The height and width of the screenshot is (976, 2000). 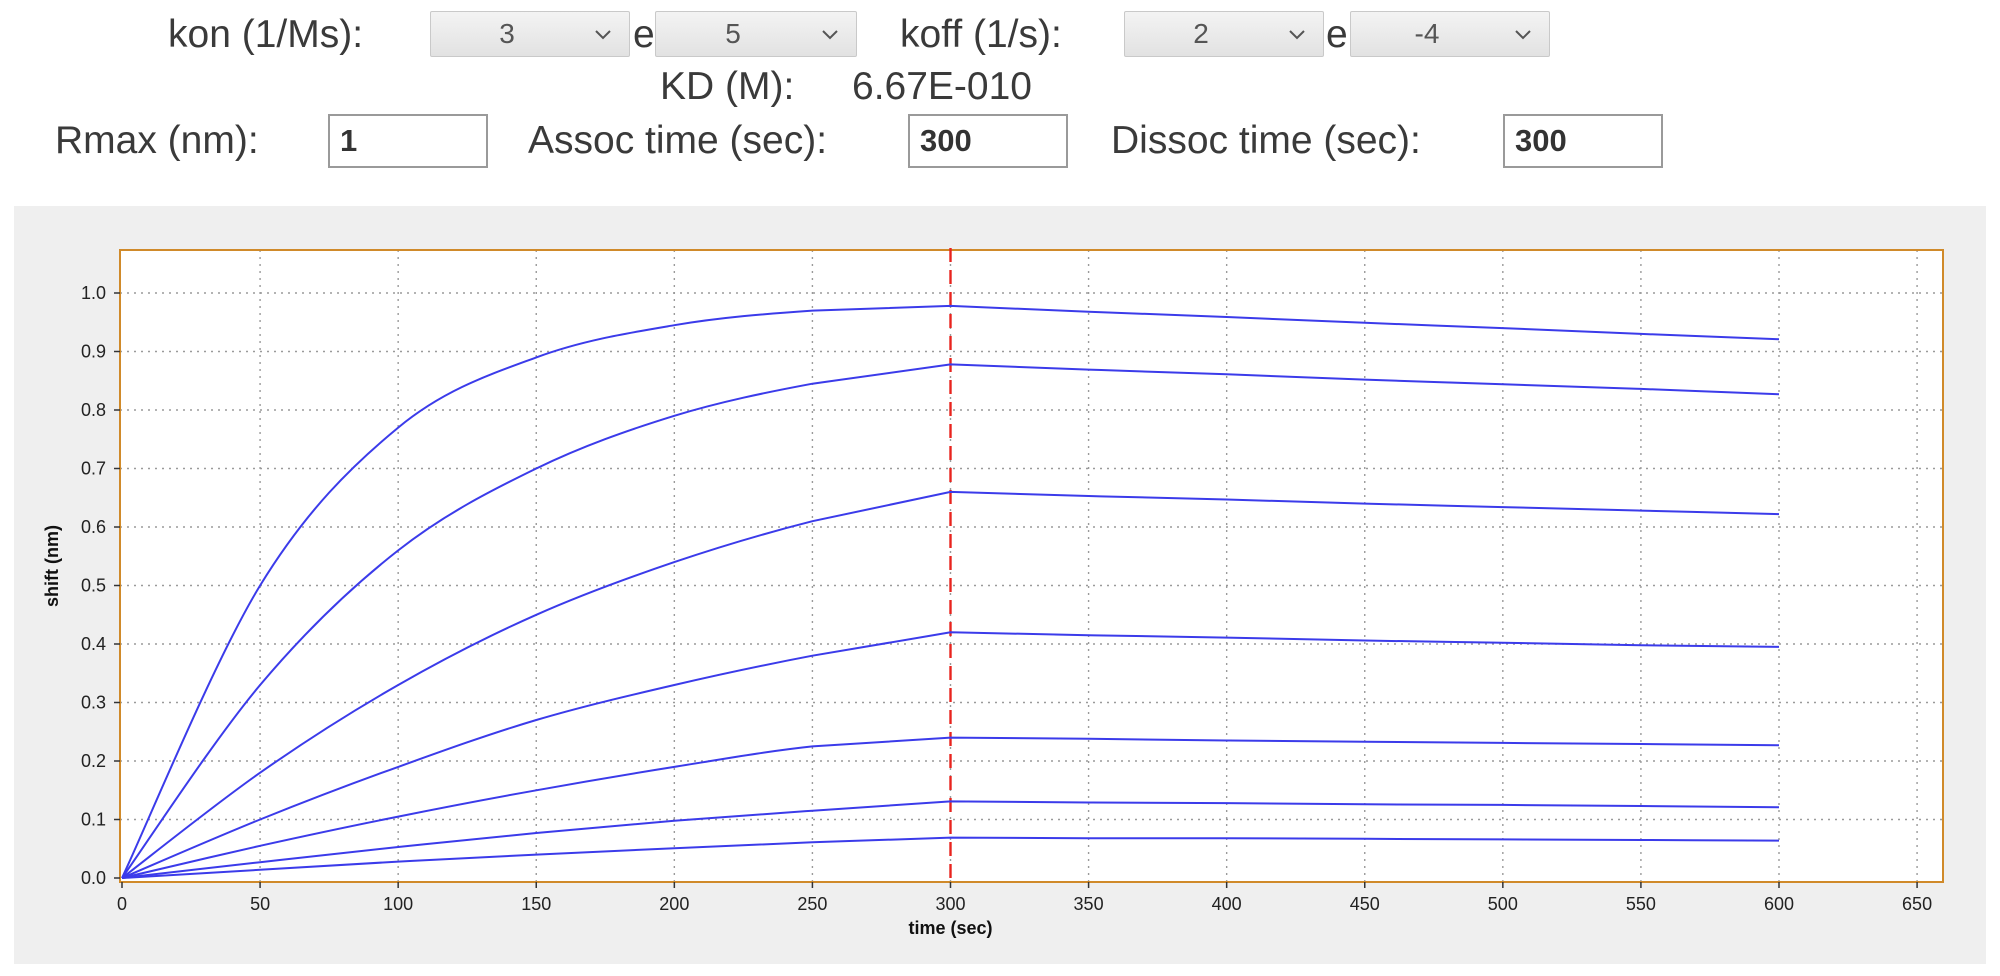 What do you see at coordinates (93, 586) in the screenshot?
I see `y-tick-label: 0.5` at bounding box center [93, 586].